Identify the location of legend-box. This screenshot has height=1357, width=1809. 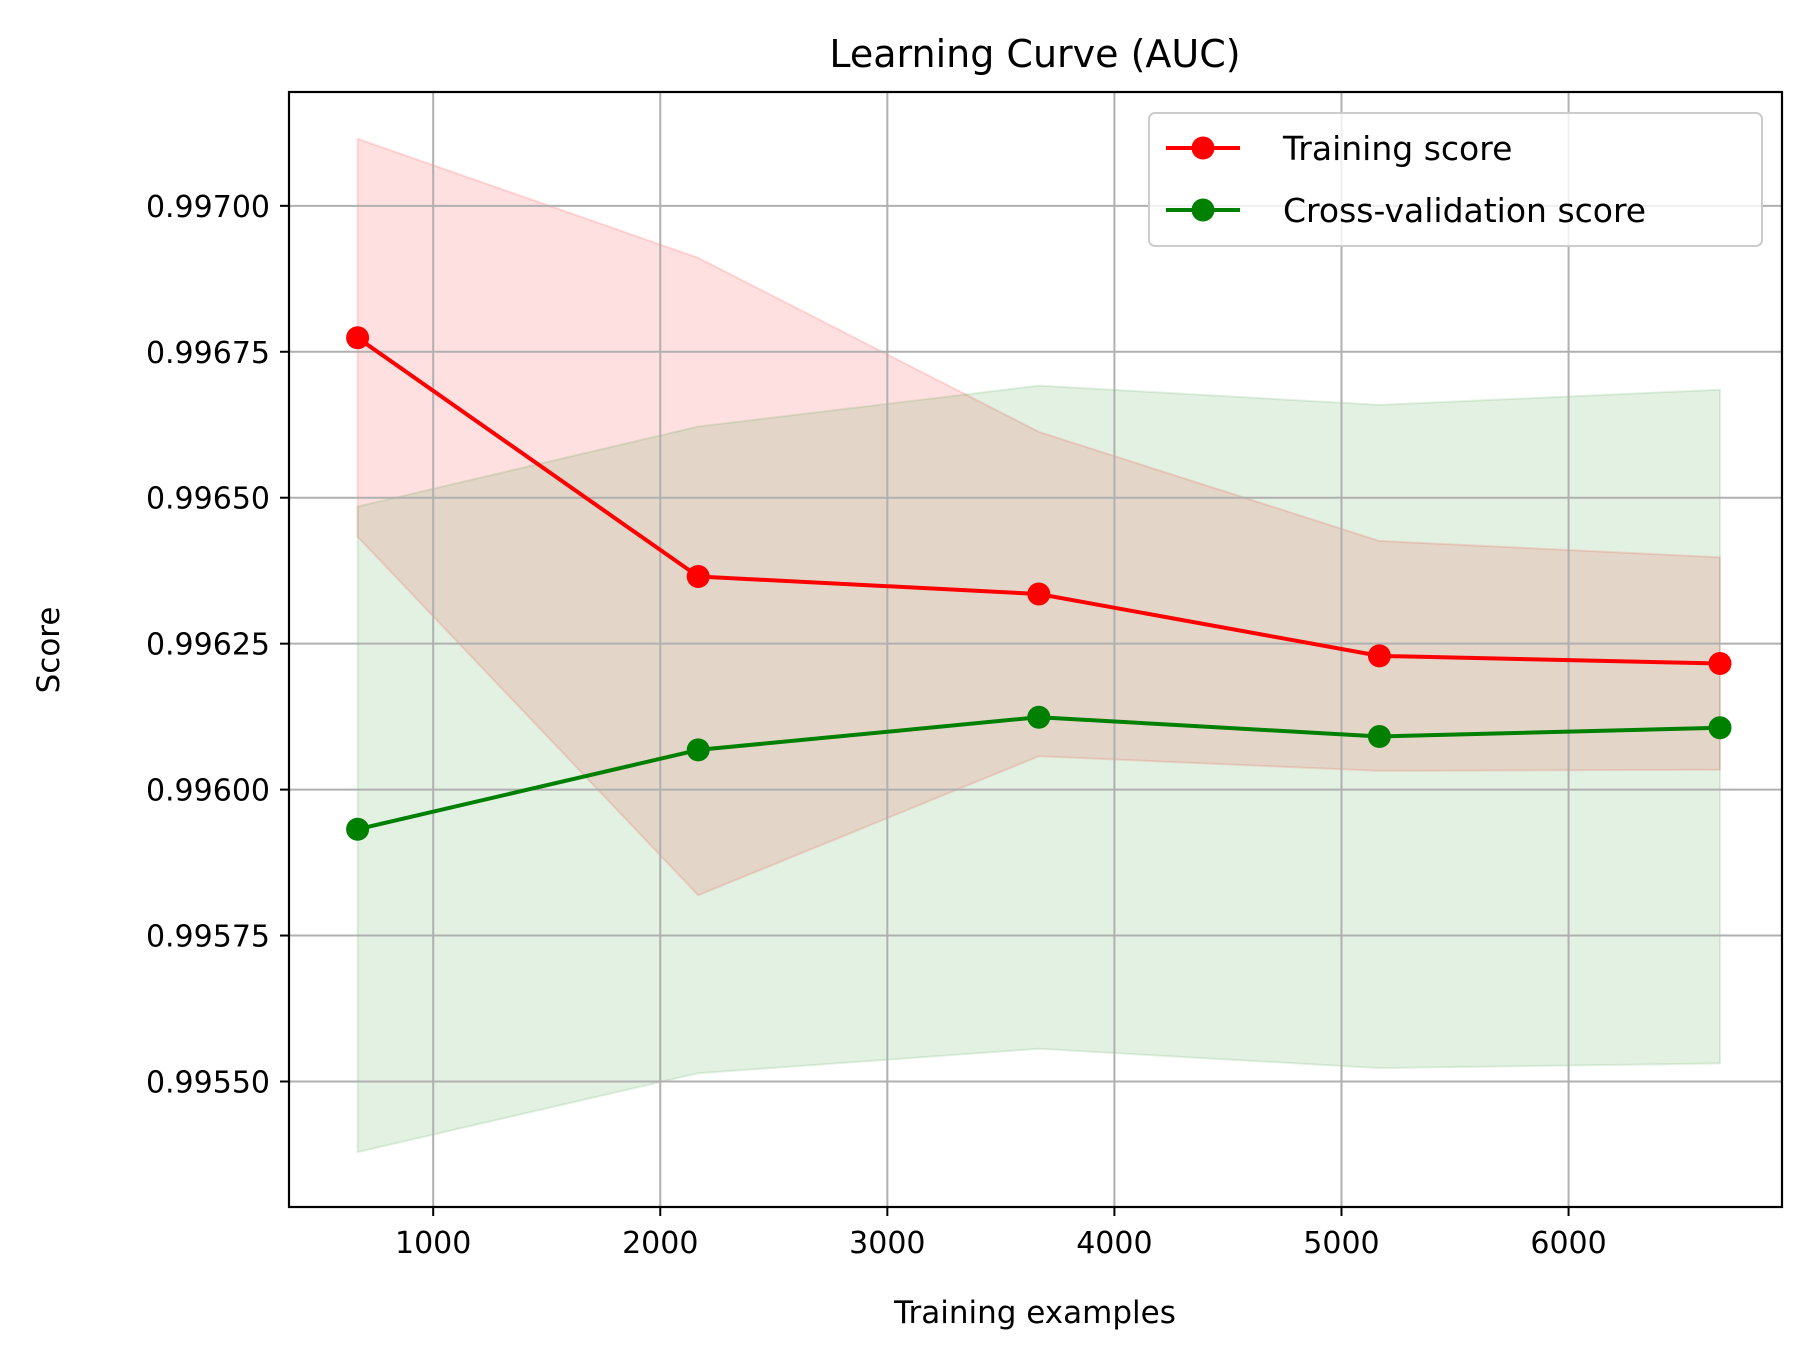
(1455, 179).